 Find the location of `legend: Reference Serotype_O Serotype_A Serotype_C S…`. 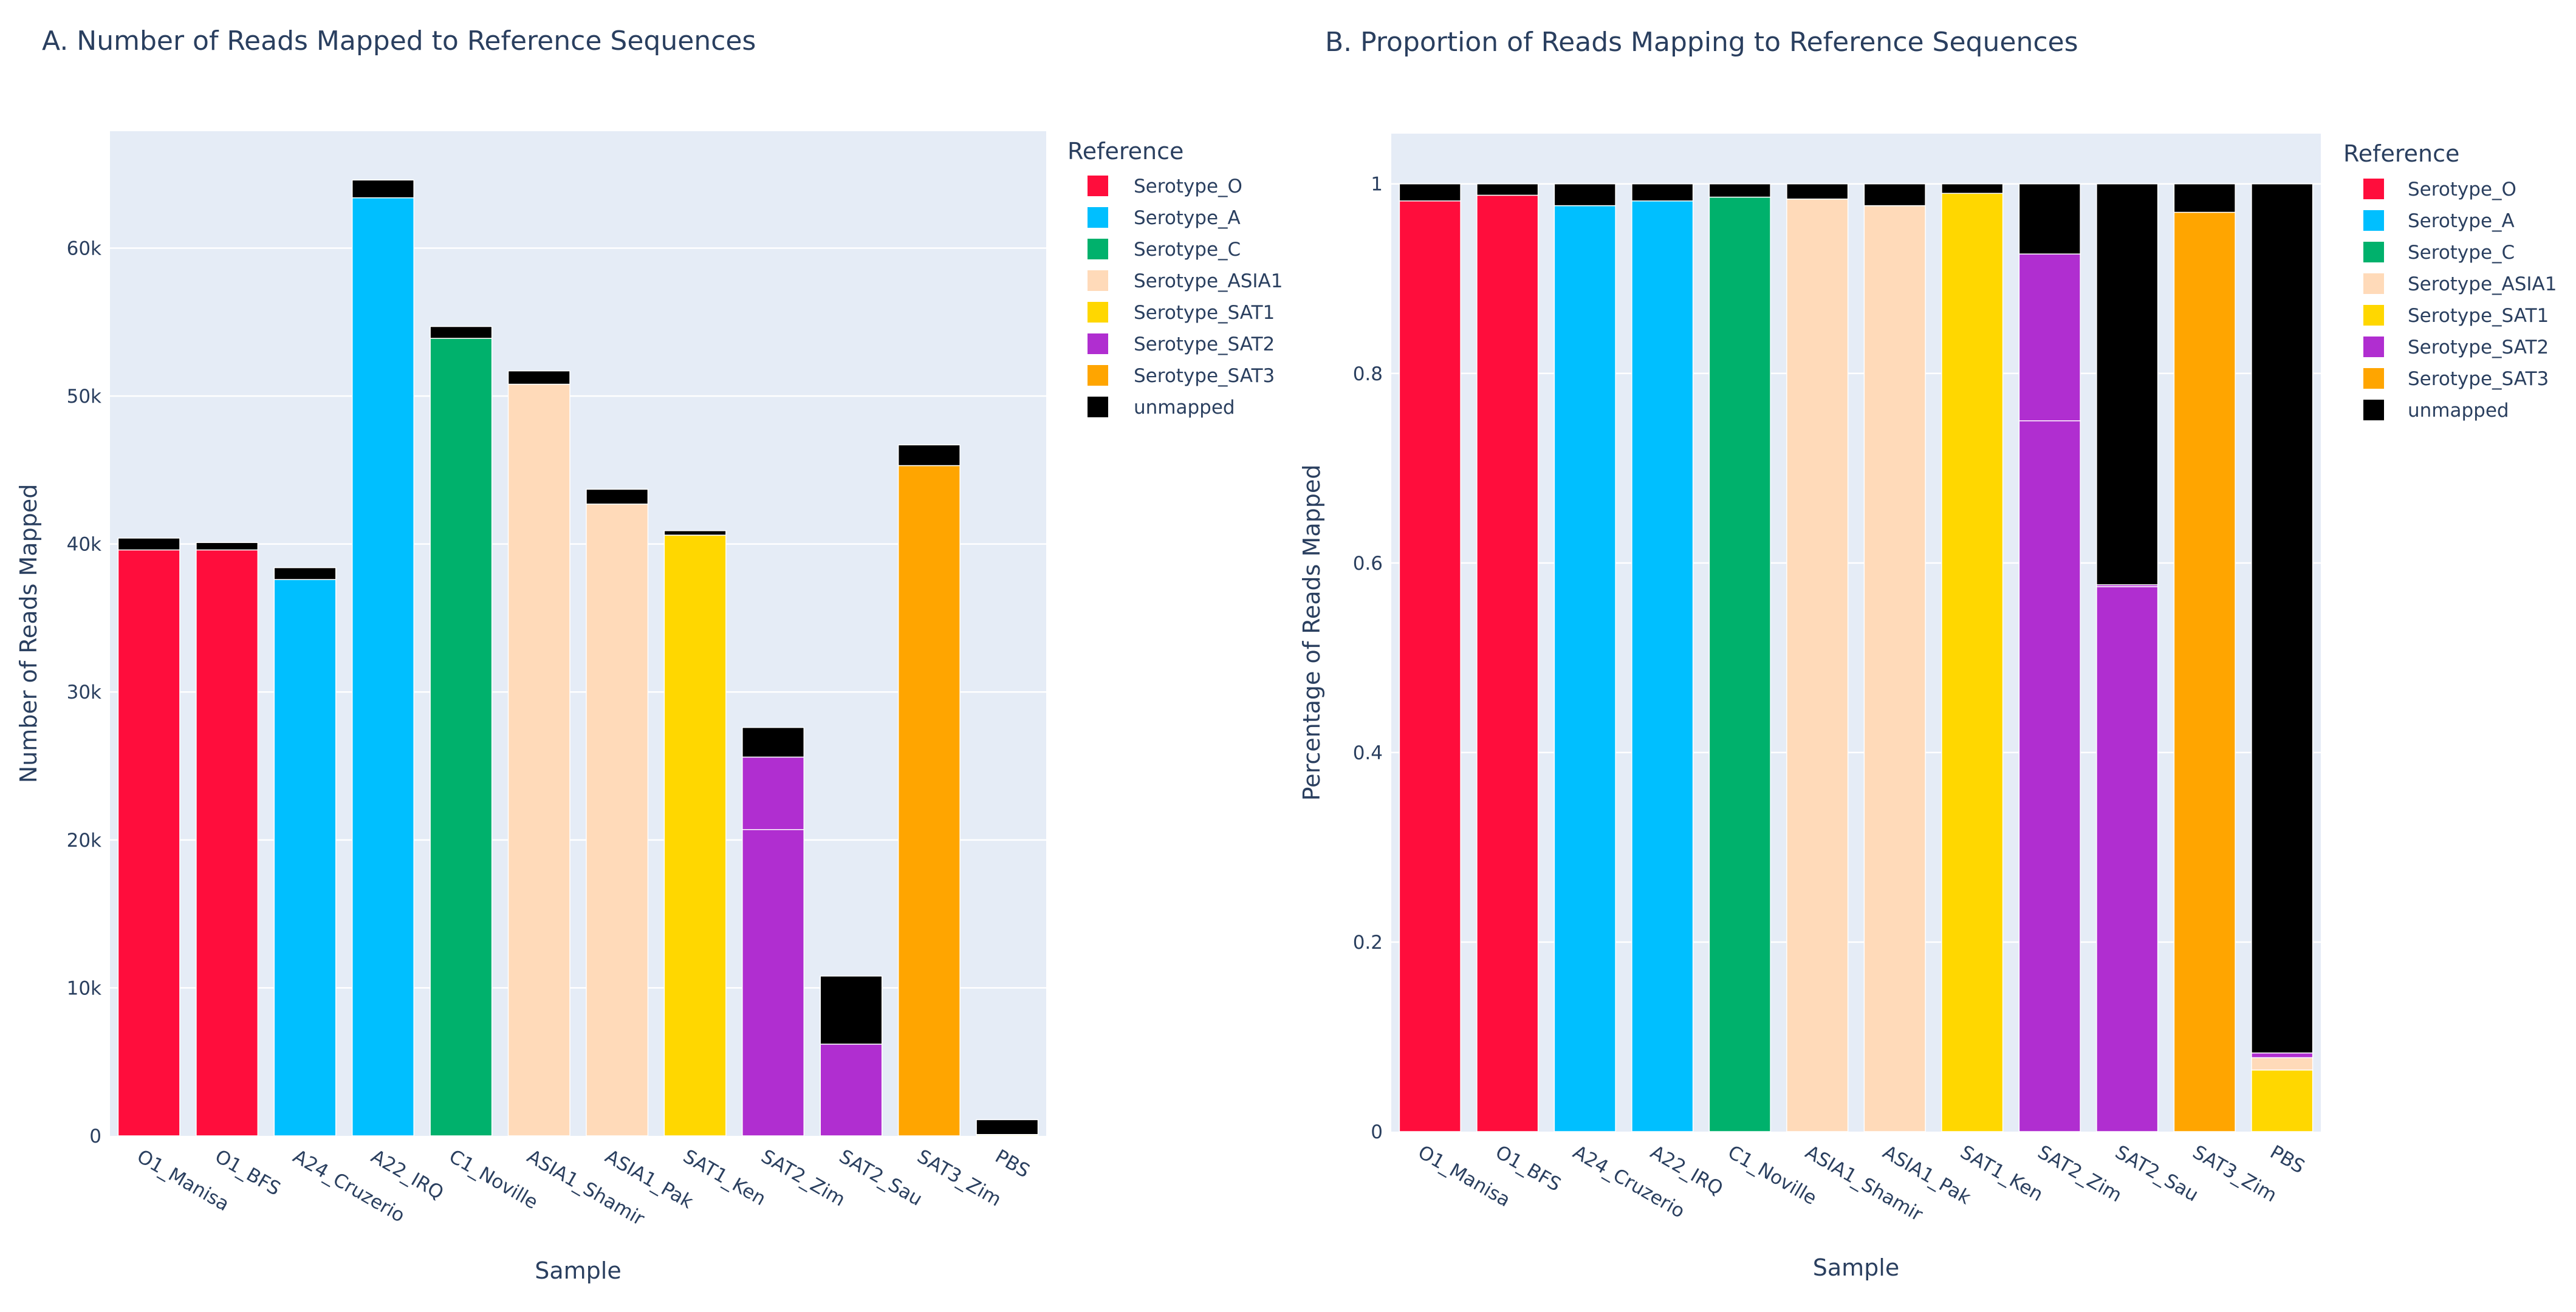

legend: Reference Serotype_O Serotype_A Serotype_C S… is located at coordinates (2450, 281).